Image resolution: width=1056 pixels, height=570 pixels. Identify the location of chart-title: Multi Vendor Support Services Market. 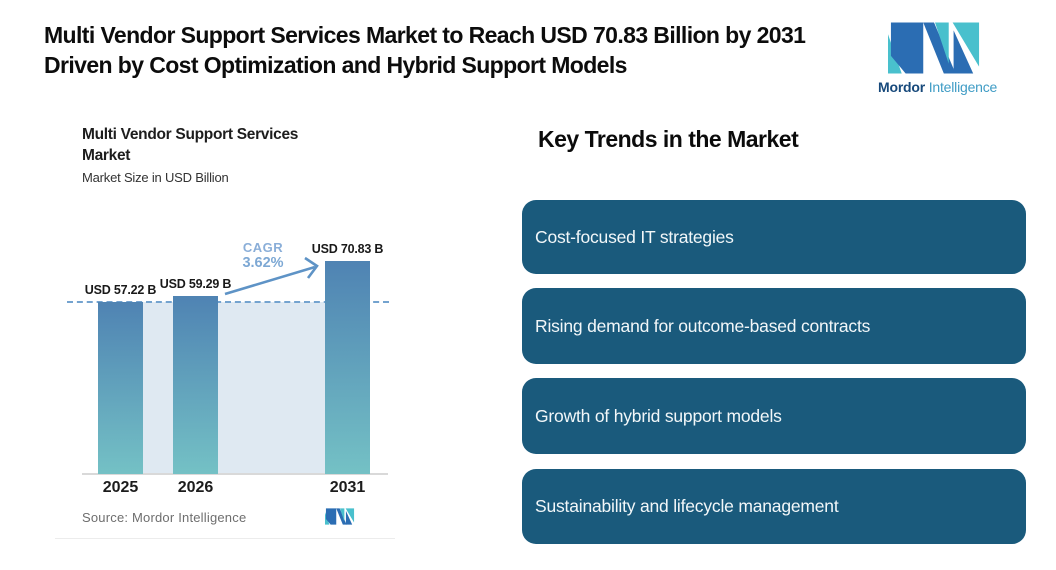
(190, 145).